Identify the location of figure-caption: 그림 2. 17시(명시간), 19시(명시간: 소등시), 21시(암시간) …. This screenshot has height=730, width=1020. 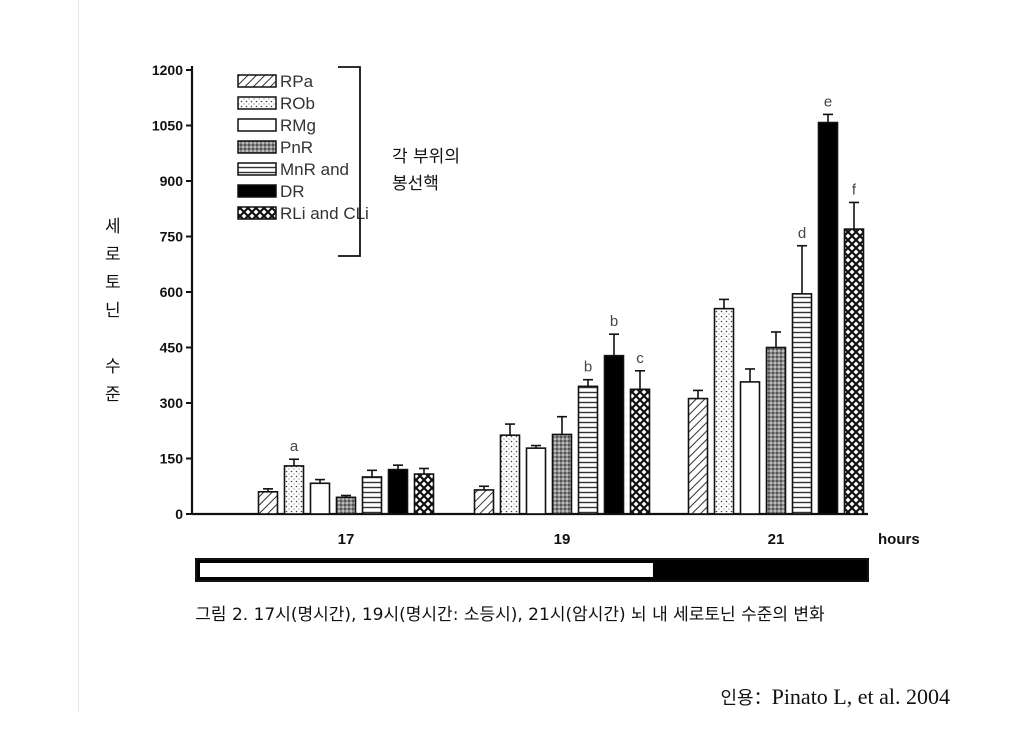
(510, 615).